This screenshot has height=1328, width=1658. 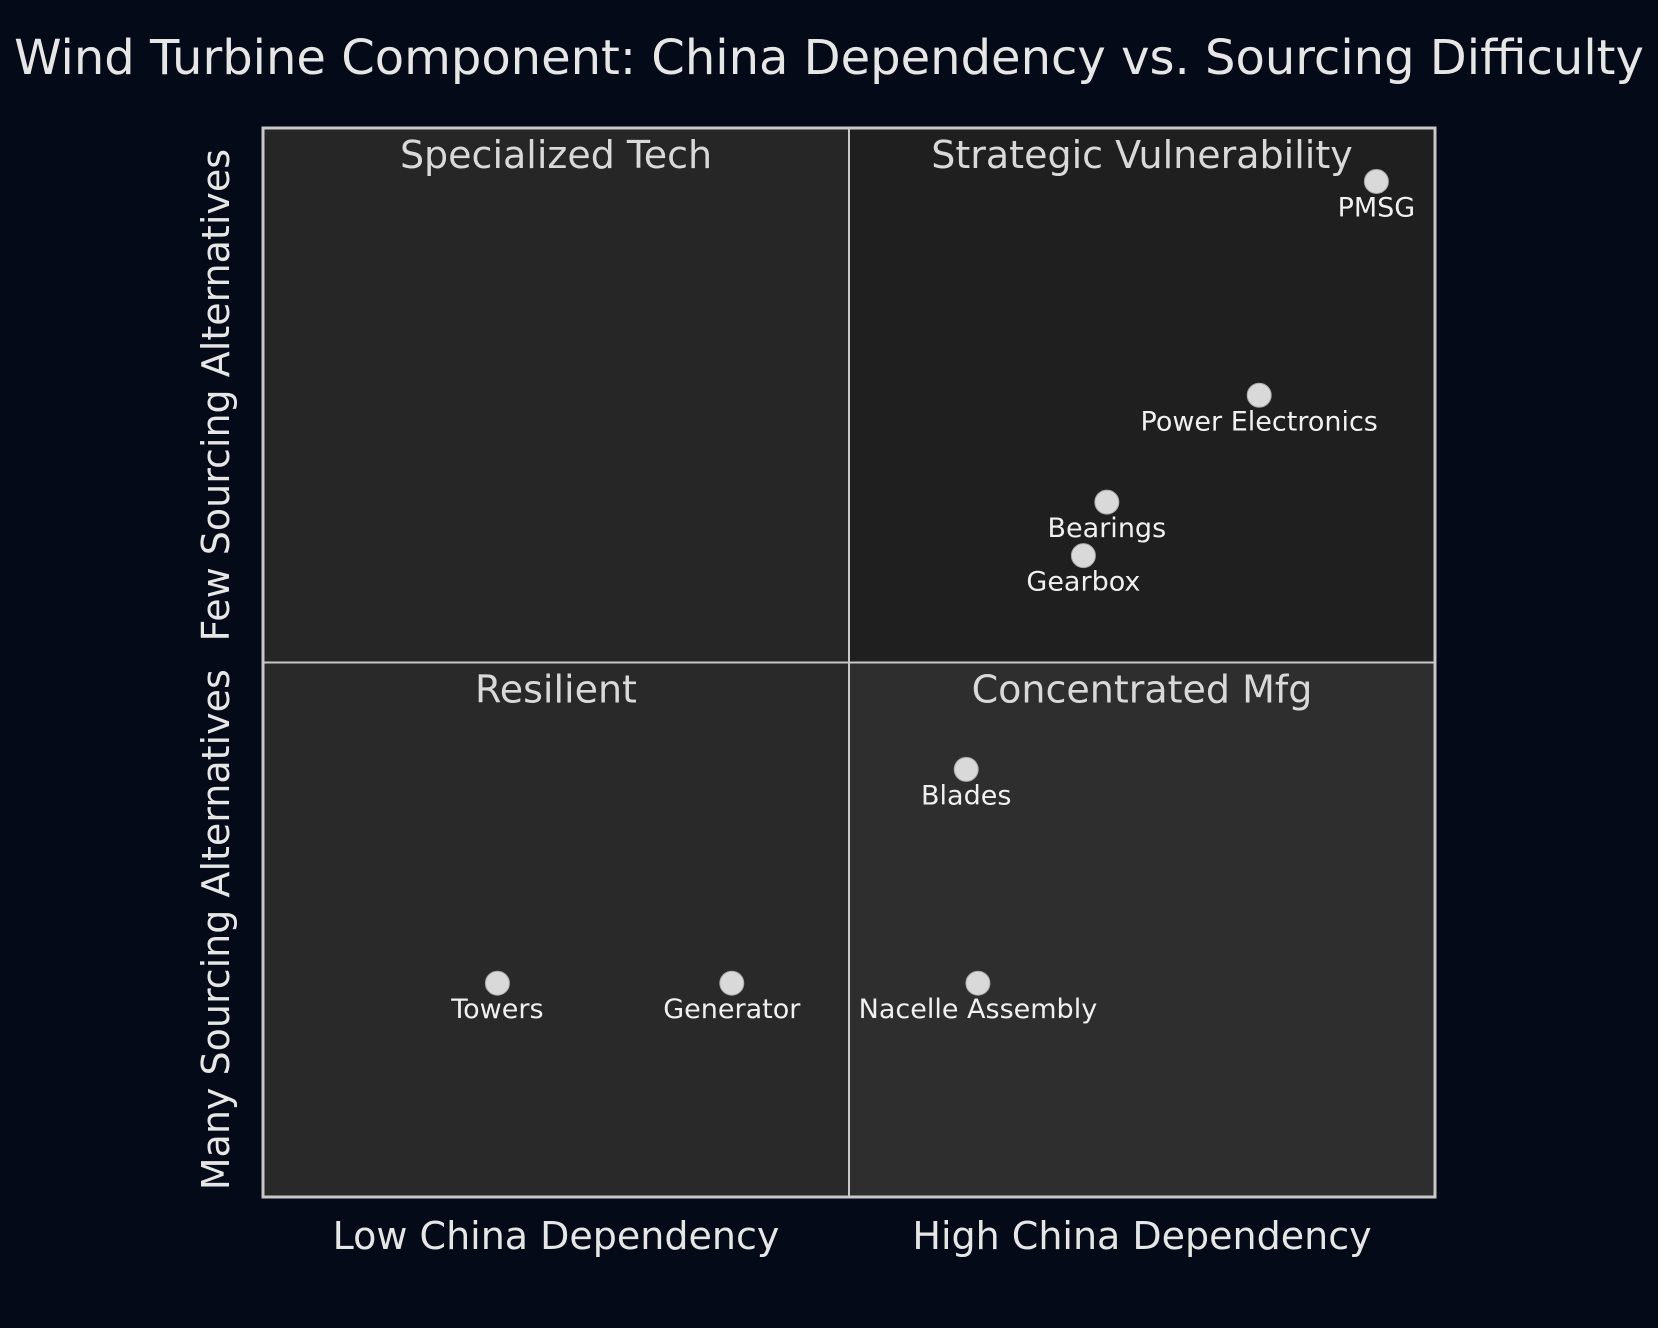 What do you see at coordinates (1377, 207) in the screenshot?
I see `data-point-label: PMSG` at bounding box center [1377, 207].